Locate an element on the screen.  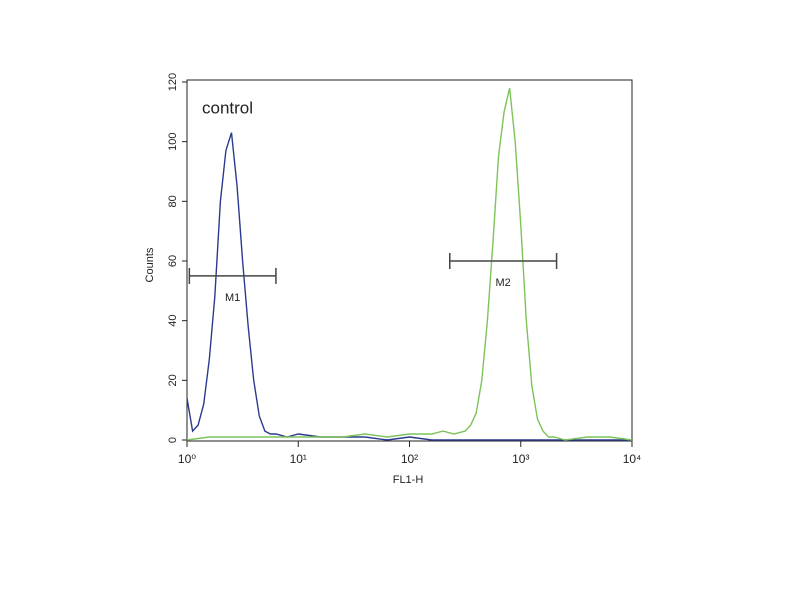
x-tick-label: 10⁴ is located at coordinates (632, 459).